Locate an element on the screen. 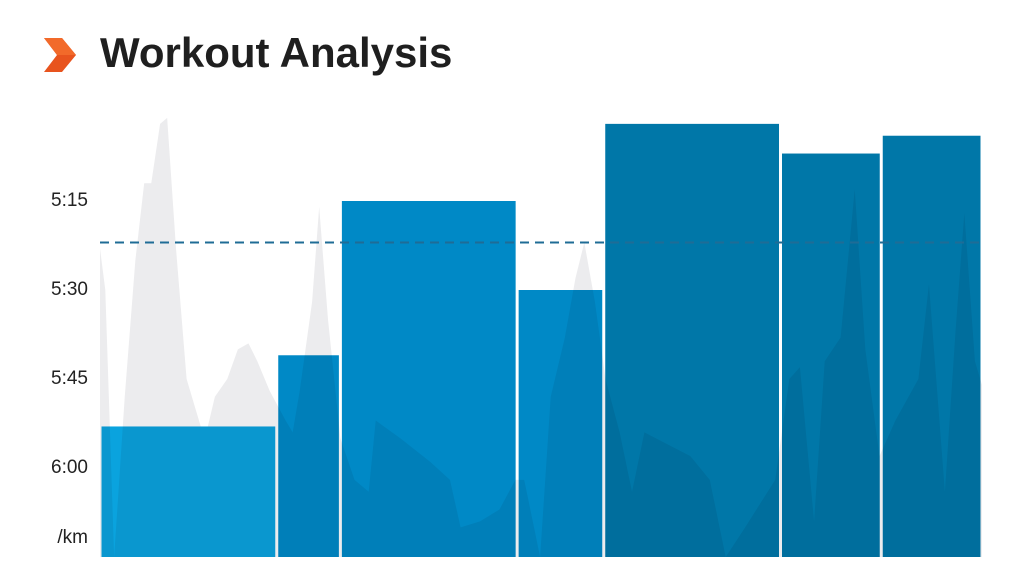 Image resolution: width=1024 pixels, height=585 pixels. y-tick-label: 5:15 is located at coordinates (69, 200).